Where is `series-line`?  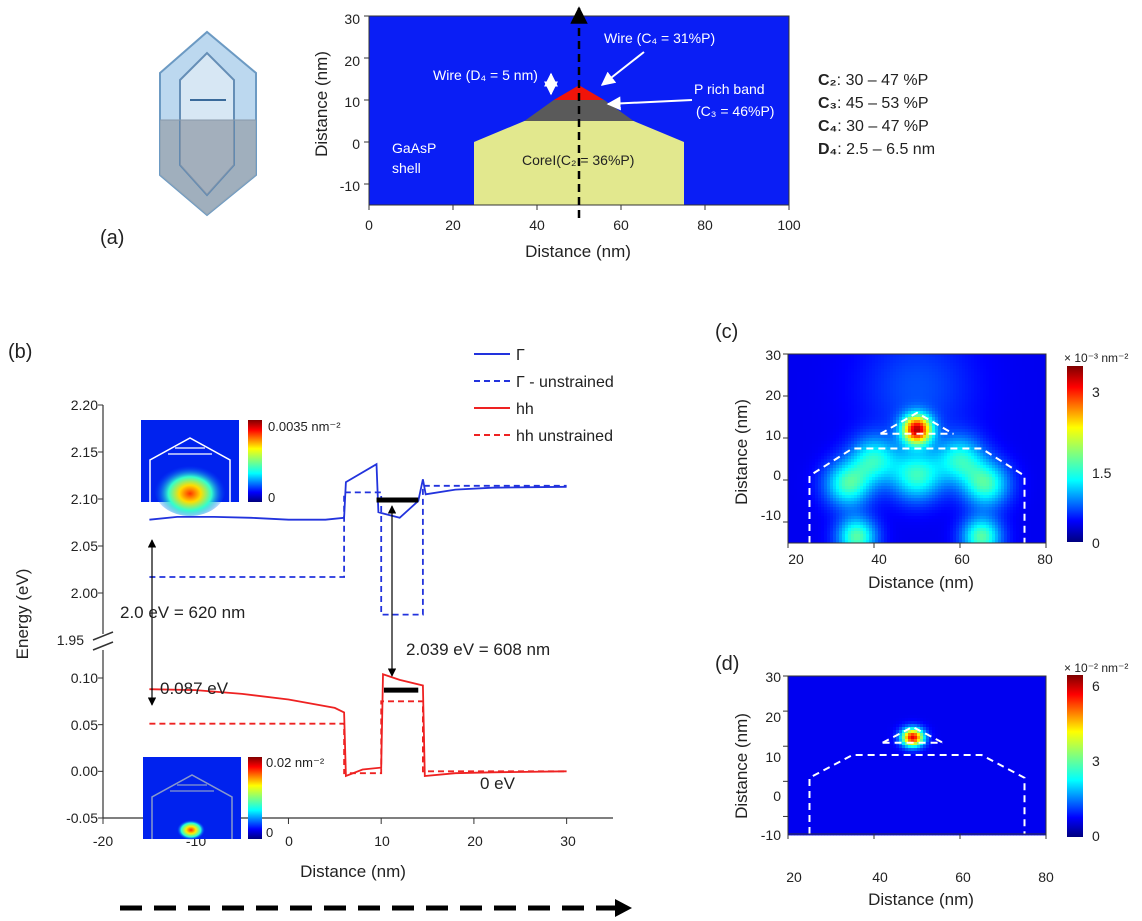
series-line is located at coordinates (358, 737).